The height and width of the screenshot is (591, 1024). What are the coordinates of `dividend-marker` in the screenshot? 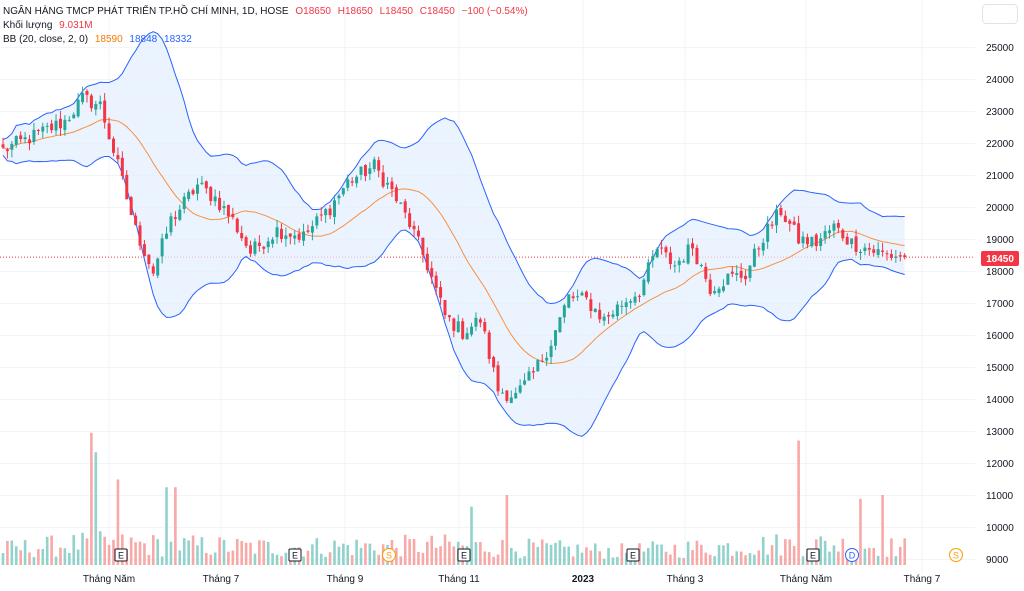 It's located at (852, 555).